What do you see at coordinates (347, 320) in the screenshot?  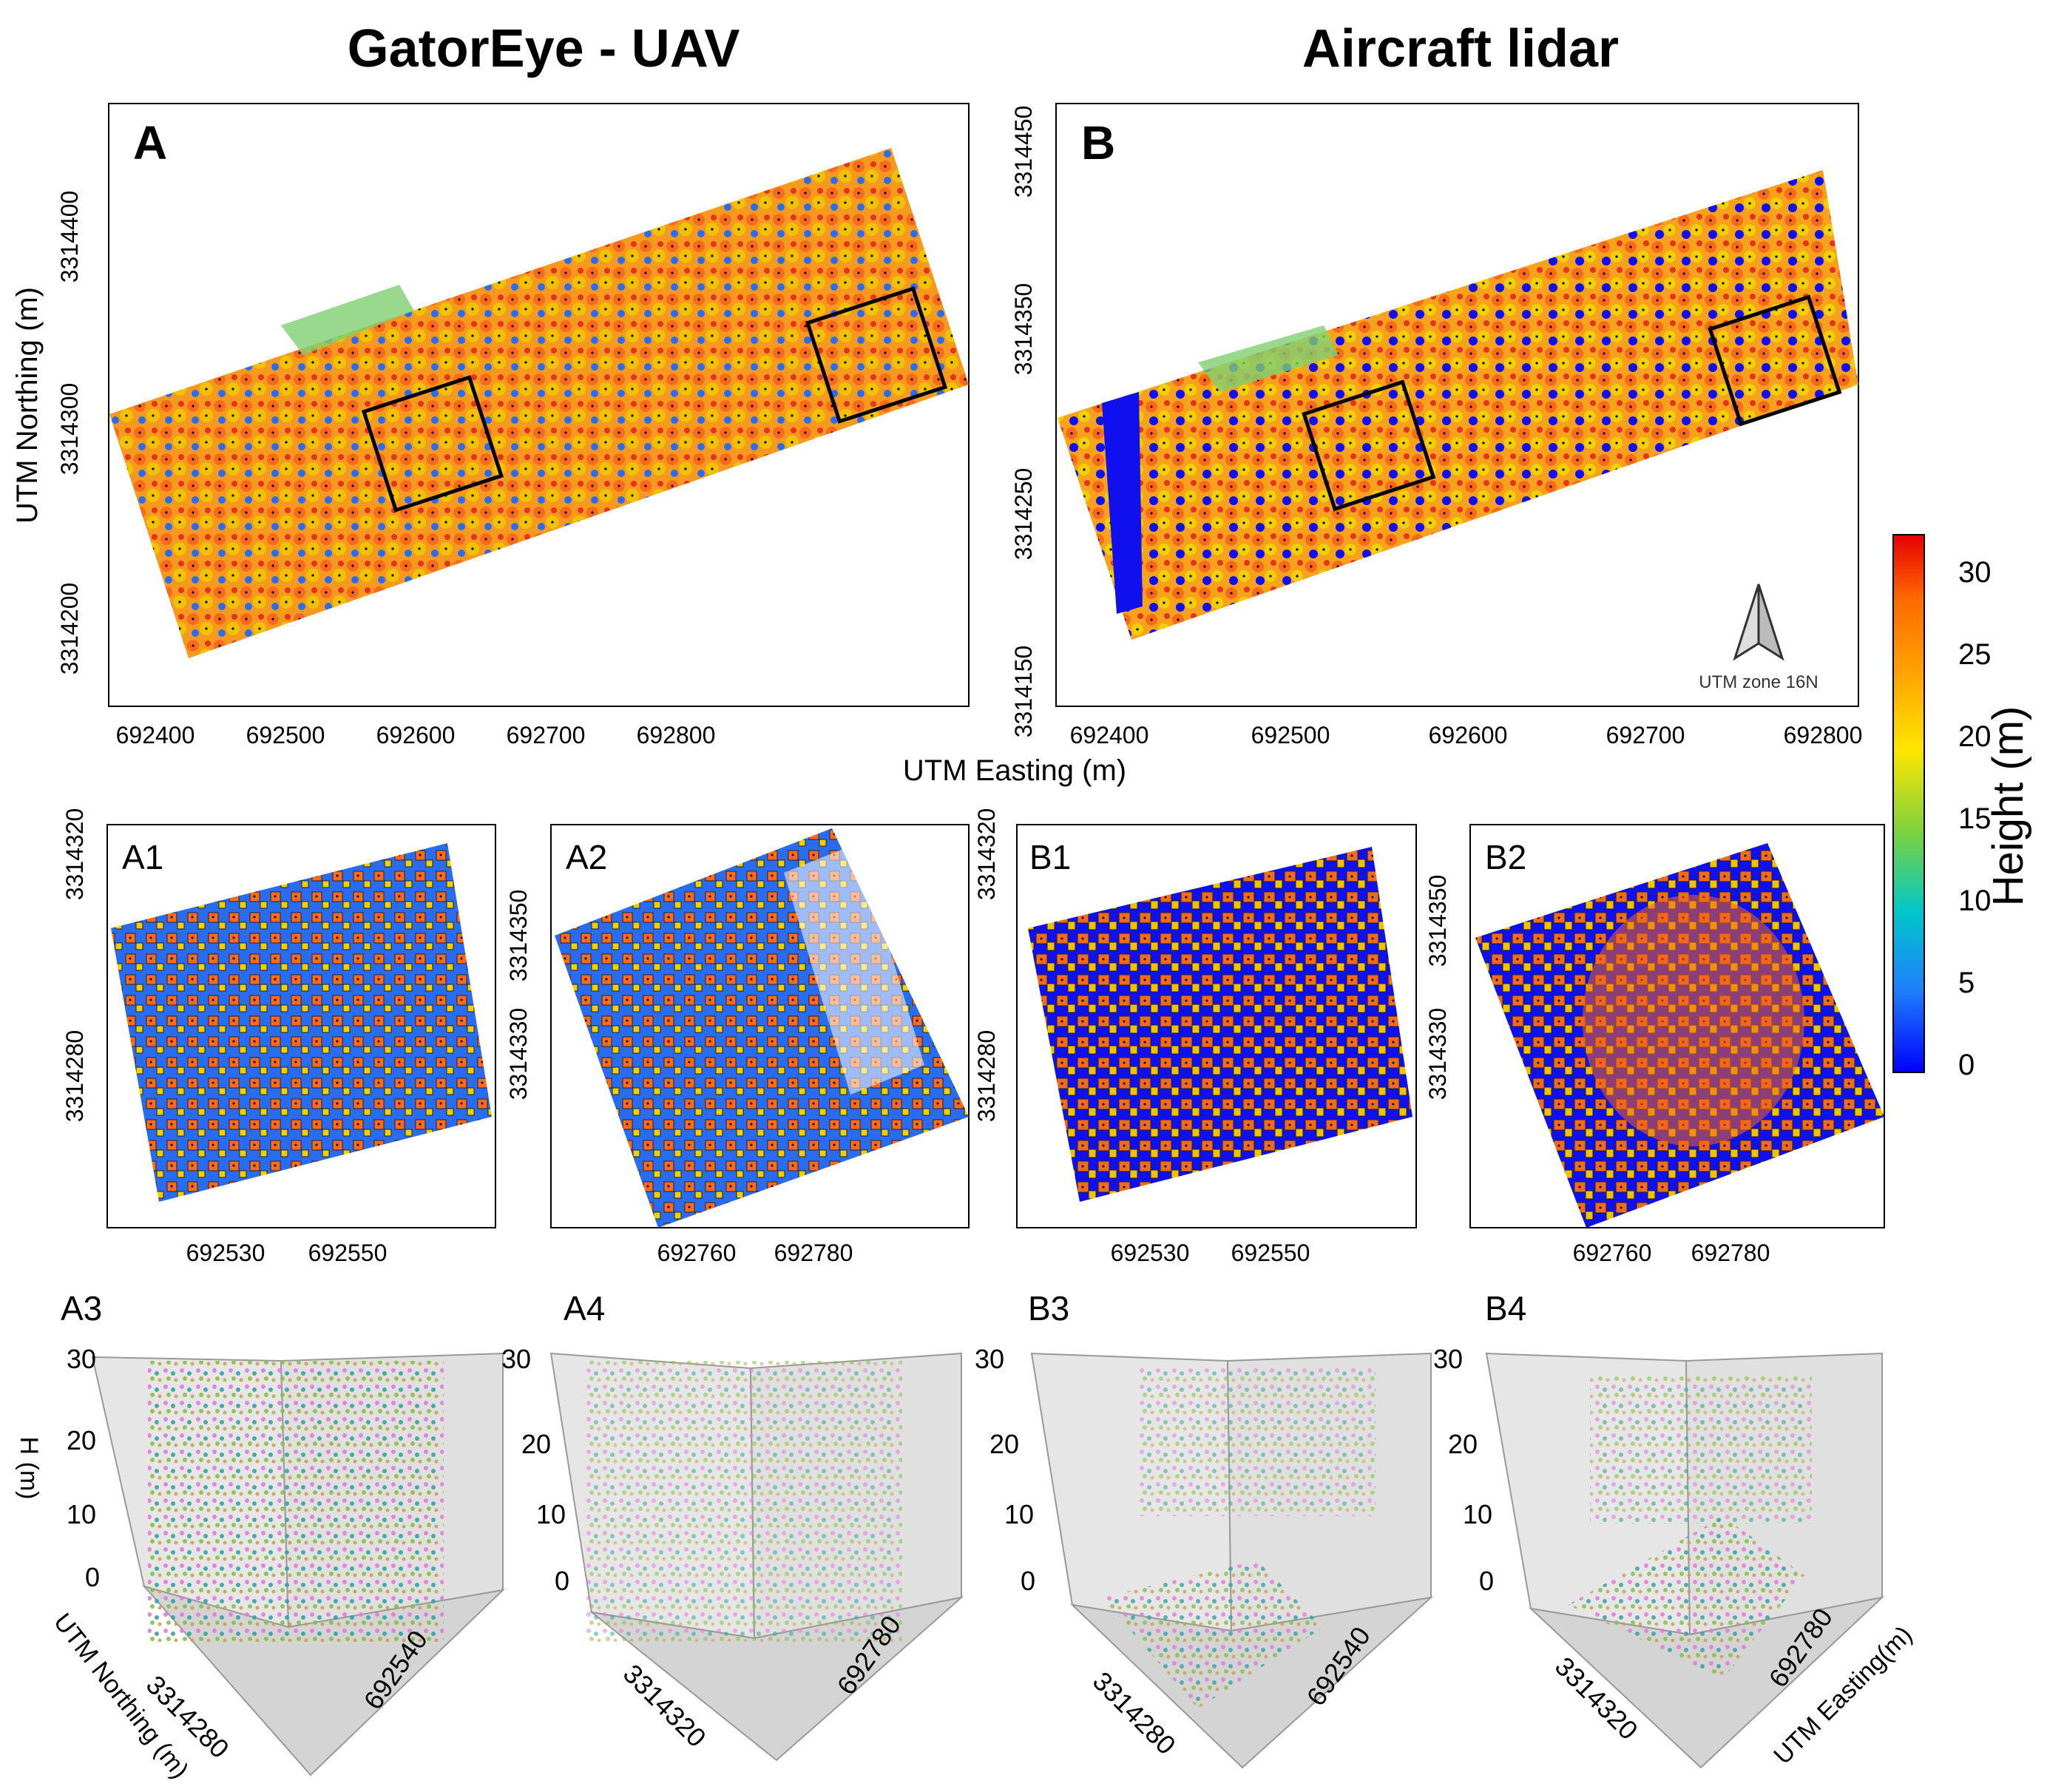 I see `panel-A-green-patch` at bounding box center [347, 320].